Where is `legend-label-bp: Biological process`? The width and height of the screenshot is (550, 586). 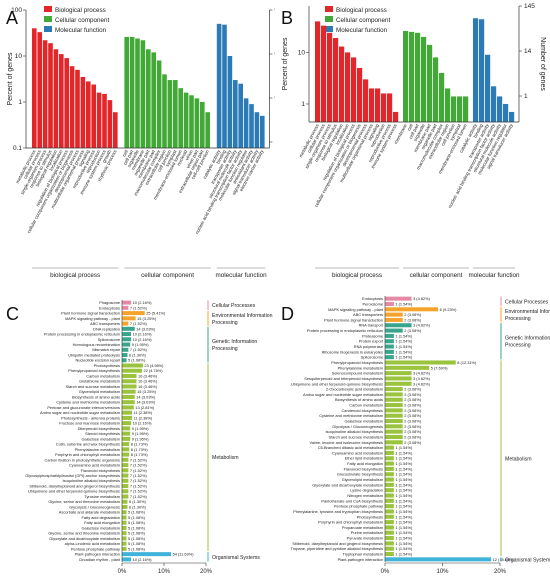
legend-label-bp: Biological process is located at coordinates (361, 10).